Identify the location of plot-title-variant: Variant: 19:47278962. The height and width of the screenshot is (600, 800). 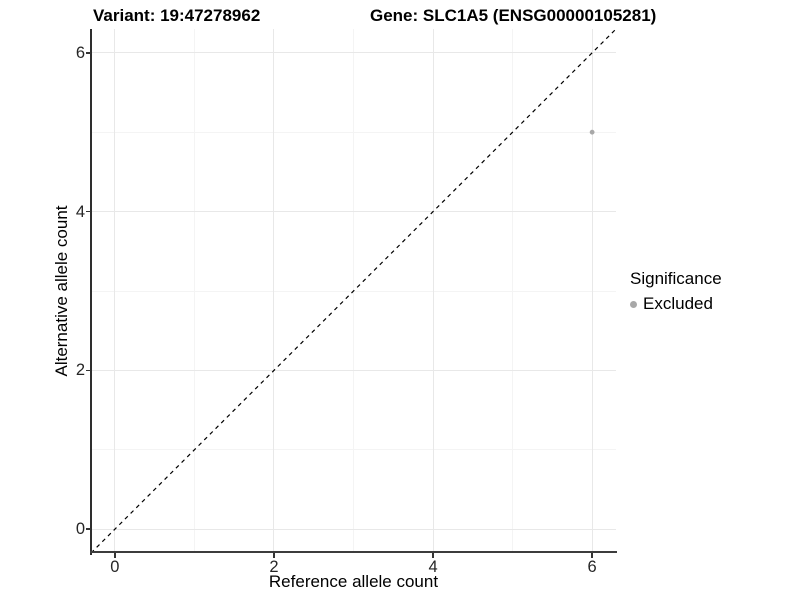
(177, 15).